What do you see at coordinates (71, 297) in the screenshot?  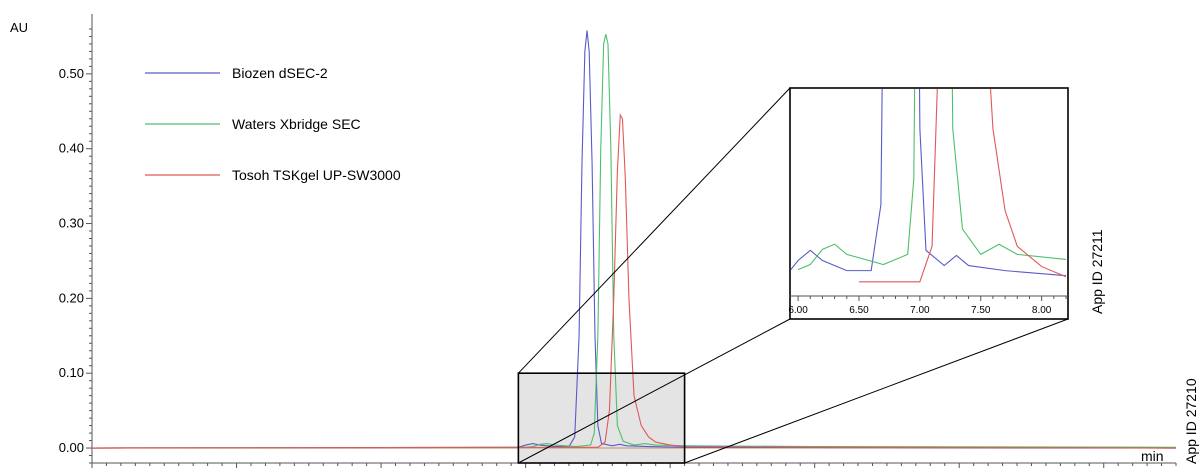 I see `y-tick-label: 0.20` at bounding box center [71, 297].